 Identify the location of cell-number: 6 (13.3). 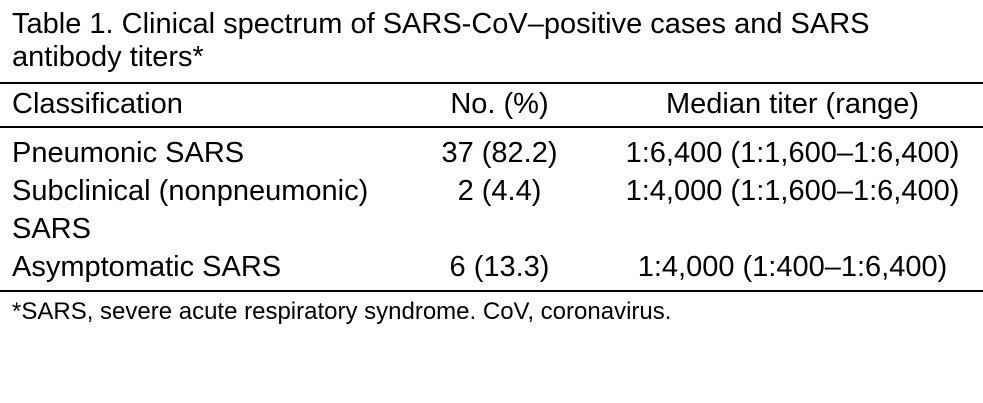
(499, 267).